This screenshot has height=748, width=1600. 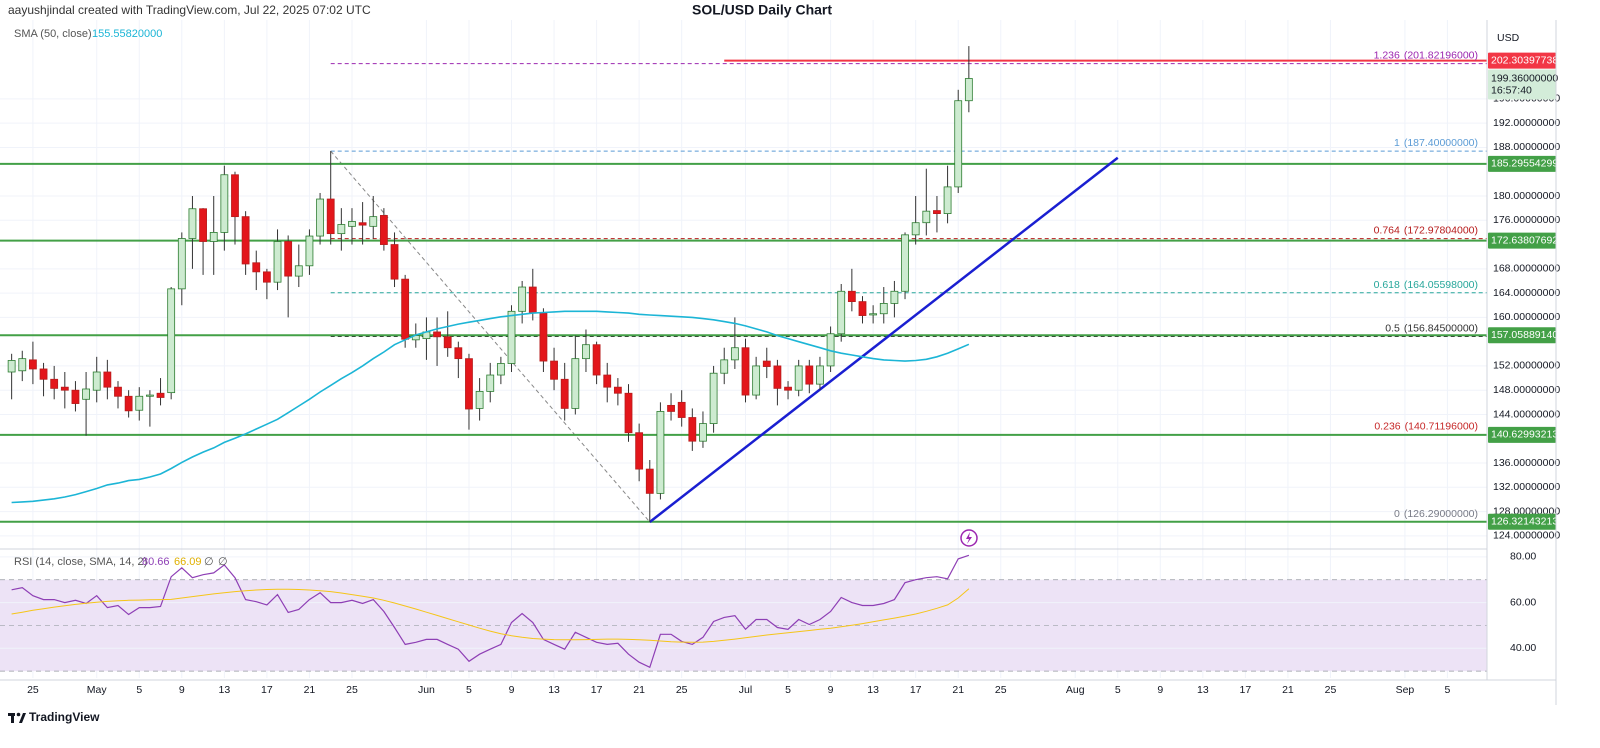 What do you see at coordinates (1526, 463) in the screenshot?
I see `y-tick-label: 136.00000000` at bounding box center [1526, 463].